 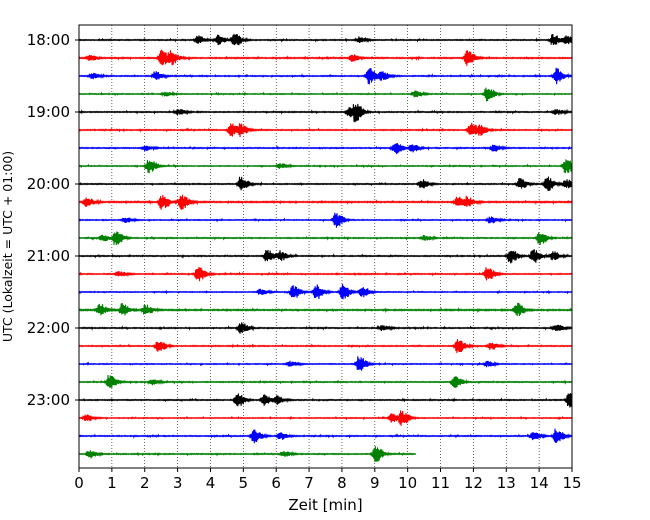 What do you see at coordinates (440, 483) in the screenshot?
I see `x-tick-label-11: 11` at bounding box center [440, 483].